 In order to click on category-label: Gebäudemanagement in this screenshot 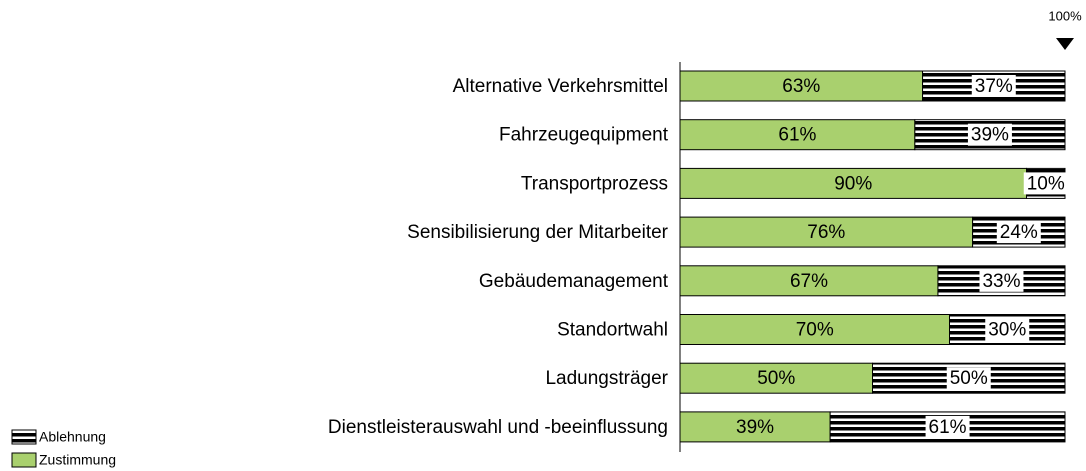, I will do `click(574, 281)`.